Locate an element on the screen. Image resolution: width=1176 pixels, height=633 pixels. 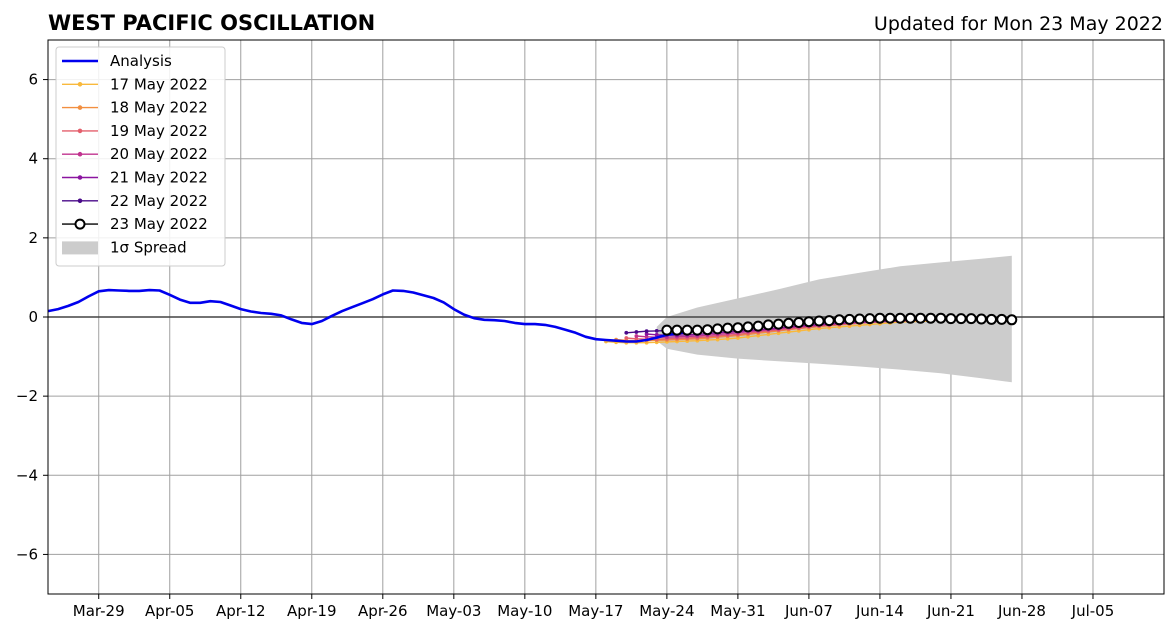
x-tick-label: Jun-21 is located at coordinates (950, 611).